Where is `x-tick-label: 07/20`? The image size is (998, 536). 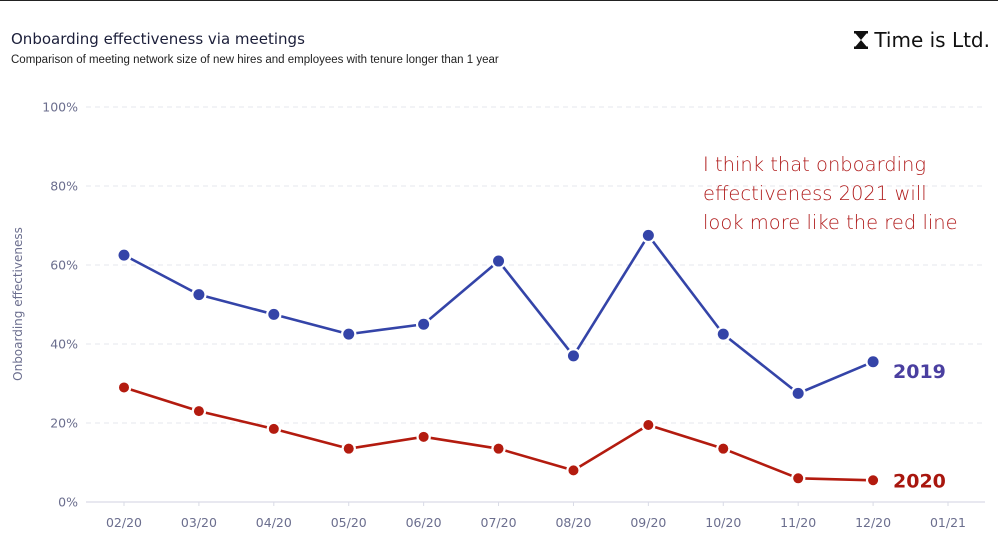 x-tick-label: 07/20 is located at coordinates (499, 522).